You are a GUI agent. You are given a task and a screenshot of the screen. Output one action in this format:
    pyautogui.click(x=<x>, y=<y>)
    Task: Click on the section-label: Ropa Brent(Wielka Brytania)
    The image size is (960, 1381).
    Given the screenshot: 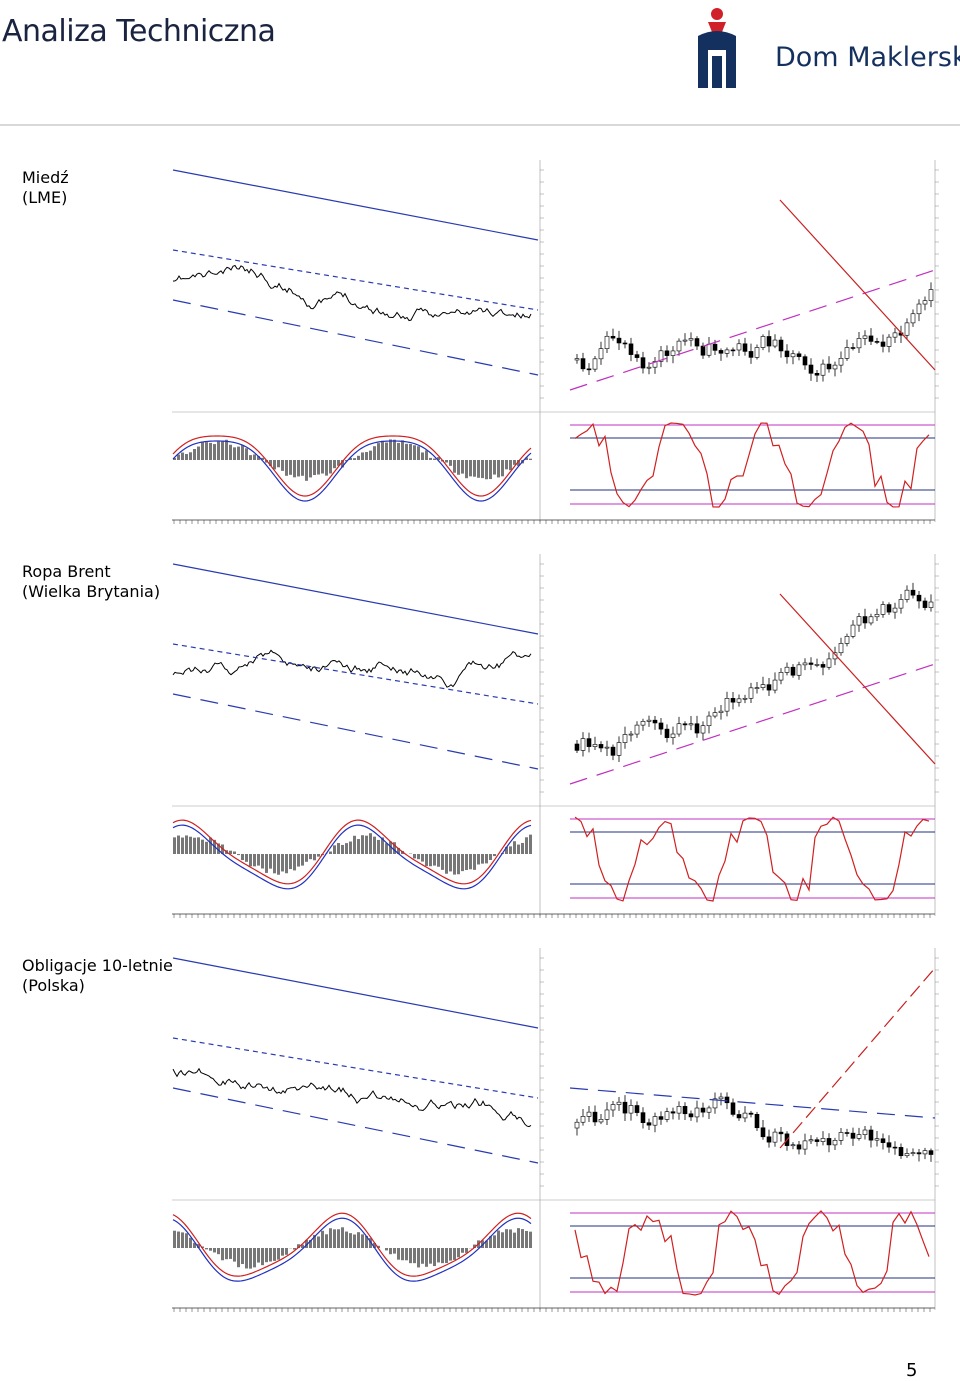 What is the action you would take?
    pyautogui.click(x=91, y=582)
    